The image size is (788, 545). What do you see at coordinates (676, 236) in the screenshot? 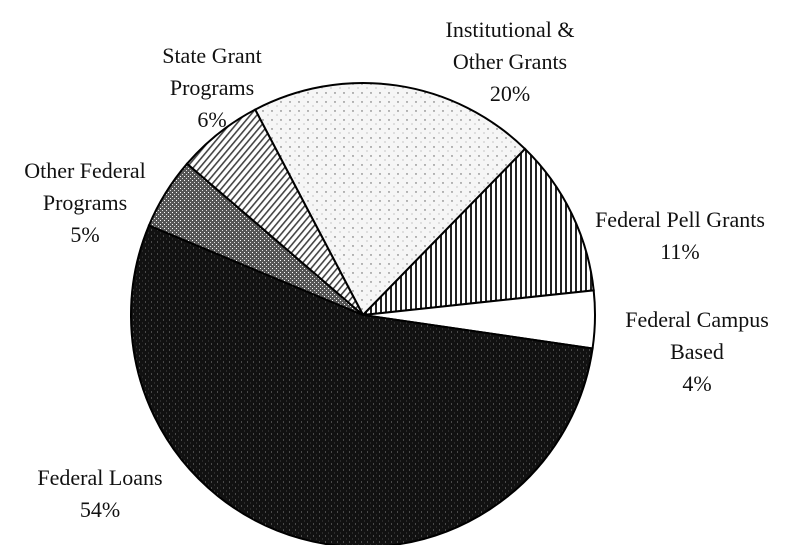
I see `slice-label: Federal Pell Grants 11%` at bounding box center [676, 236].